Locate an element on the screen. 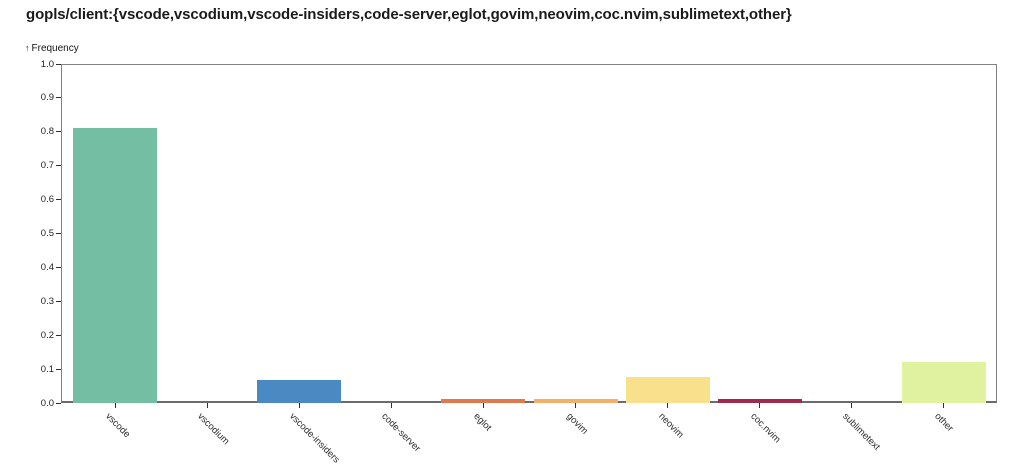  x-tick-mark-vscode-insiders is located at coordinates (299, 405).